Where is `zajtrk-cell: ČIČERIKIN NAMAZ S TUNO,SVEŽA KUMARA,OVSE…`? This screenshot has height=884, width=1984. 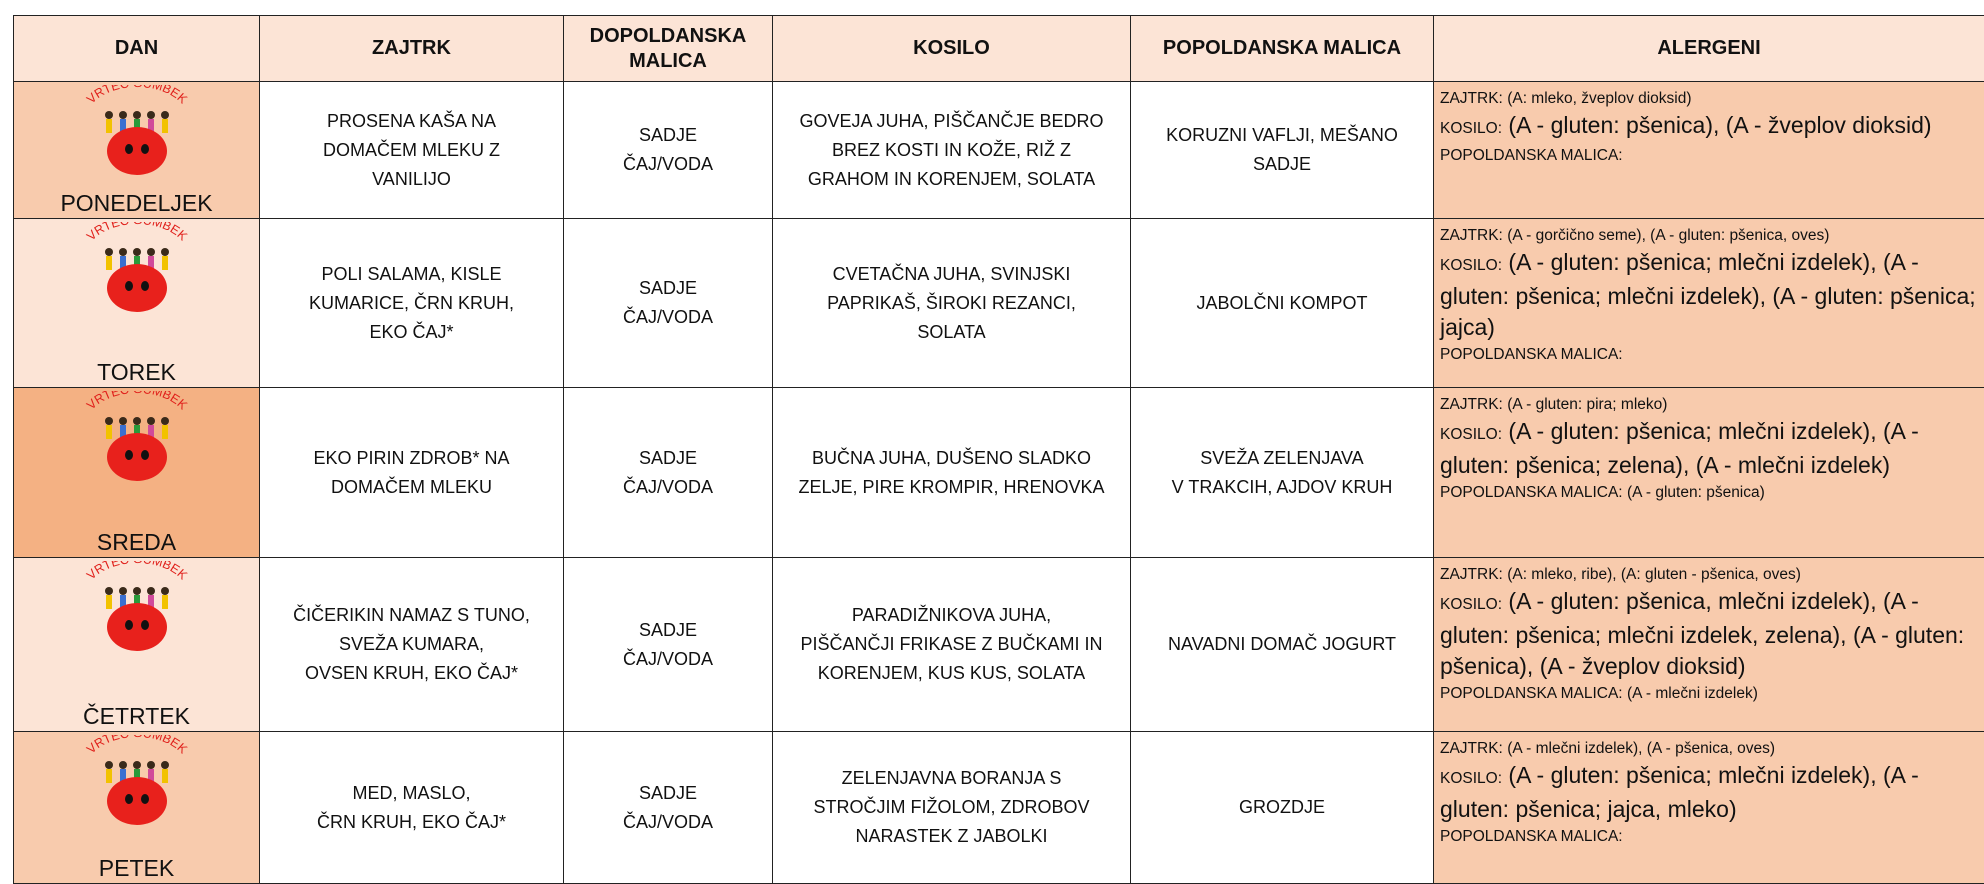 zajtrk-cell: ČIČERIKIN NAMAZ S TUNO,SVEŽA KUMARA,OVSE… is located at coordinates (412, 645).